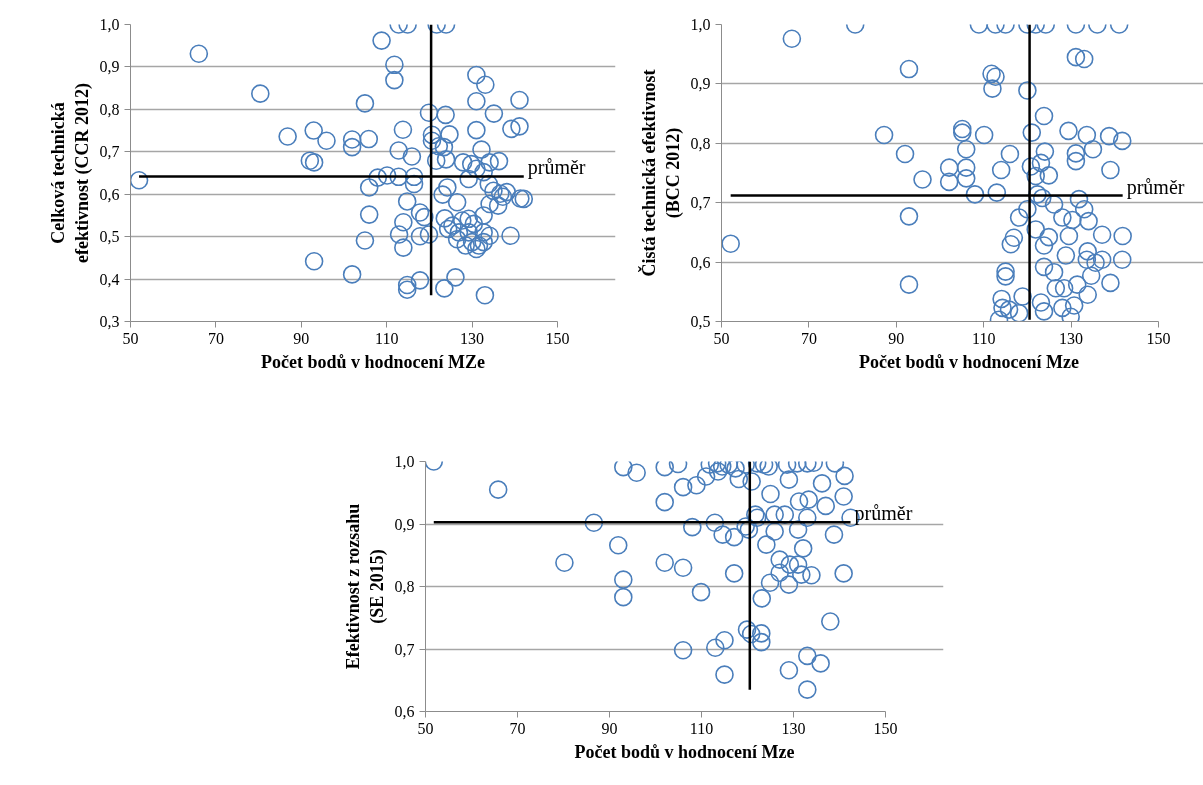 The height and width of the screenshot is (785, 1203). What do you see at coordinates (365, 586) in the screenshot?
I see `y-axis-title: Efektivnost z rozsahu (SE 2015)` at bounding box center [365, 586].